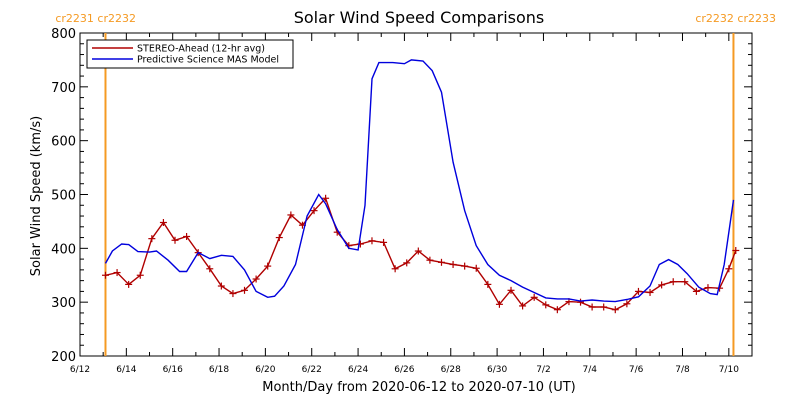 The height and width of the screenshot is (400, 800). Describe the element at coordinates (451, 370) in the screenshot. I see `x-tick-label: 6/28` at that location.